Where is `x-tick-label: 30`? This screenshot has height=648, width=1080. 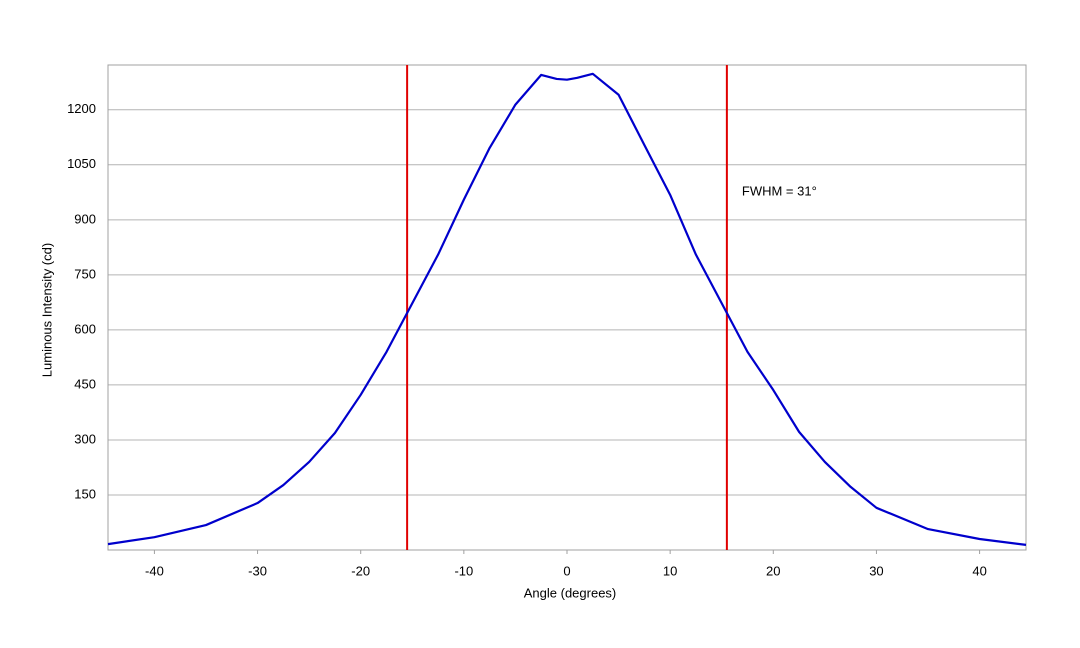 x-tick-label: 30 is located at coordinates (876, 570).